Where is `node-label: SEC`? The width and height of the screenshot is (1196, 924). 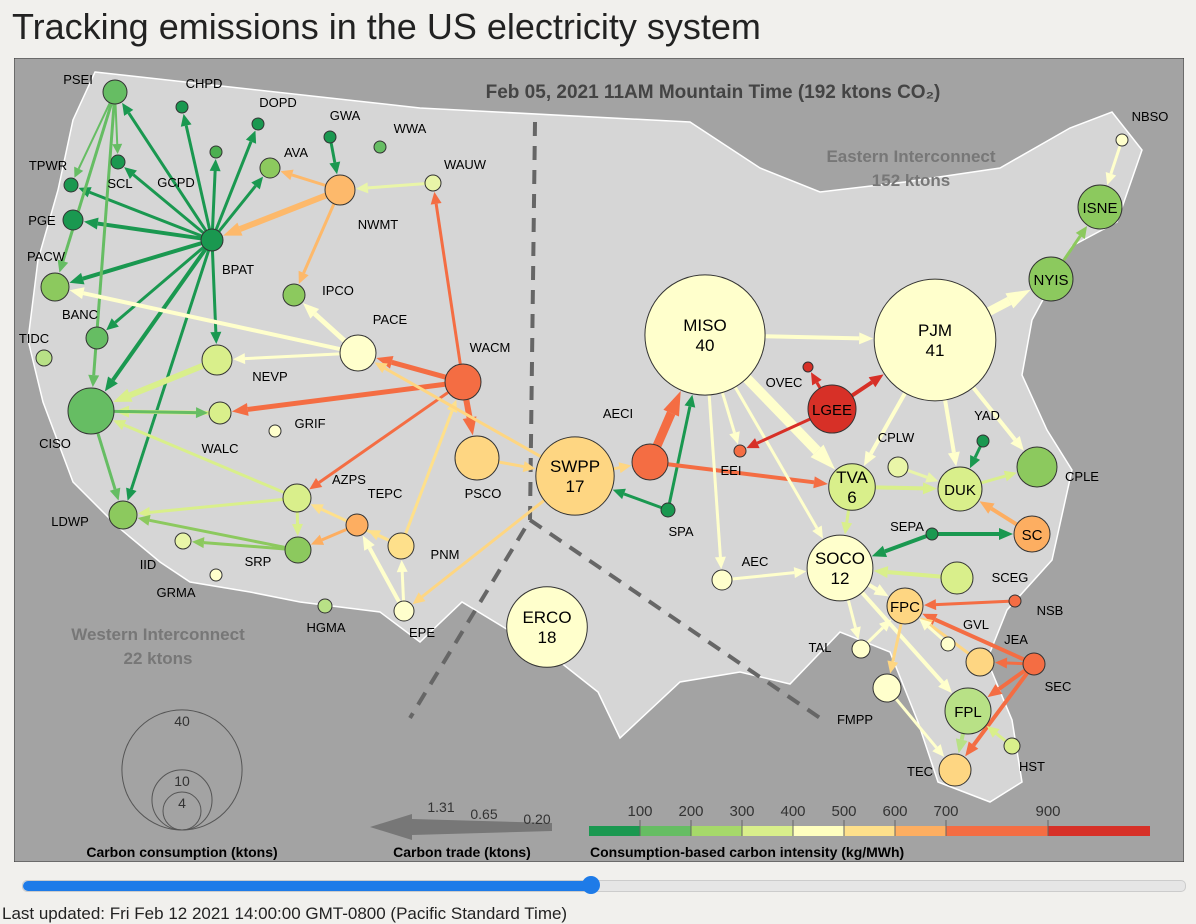
node-label: SEC is located at coordinates (1058, 686).